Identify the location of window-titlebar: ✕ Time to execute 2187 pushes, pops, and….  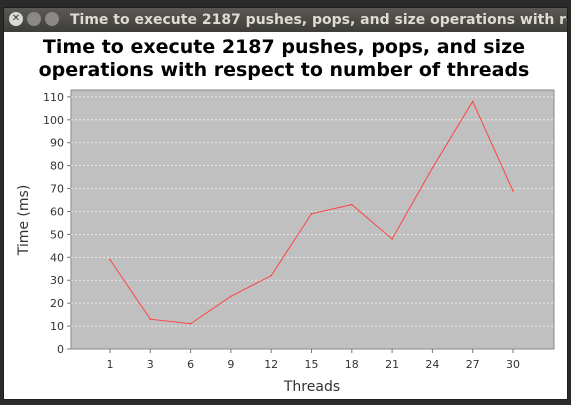
(285, 20).